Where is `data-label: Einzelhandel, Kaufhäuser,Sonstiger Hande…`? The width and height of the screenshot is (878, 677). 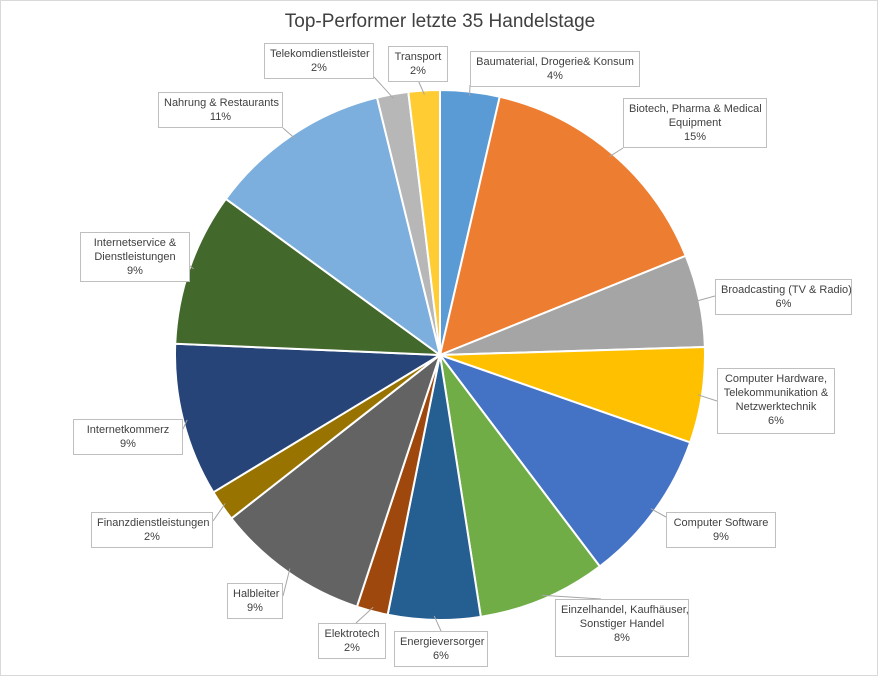 data-label: Einzelhandel, Kaufhäuser,Sonstiger Hande… is located at coordinates (622, 628).